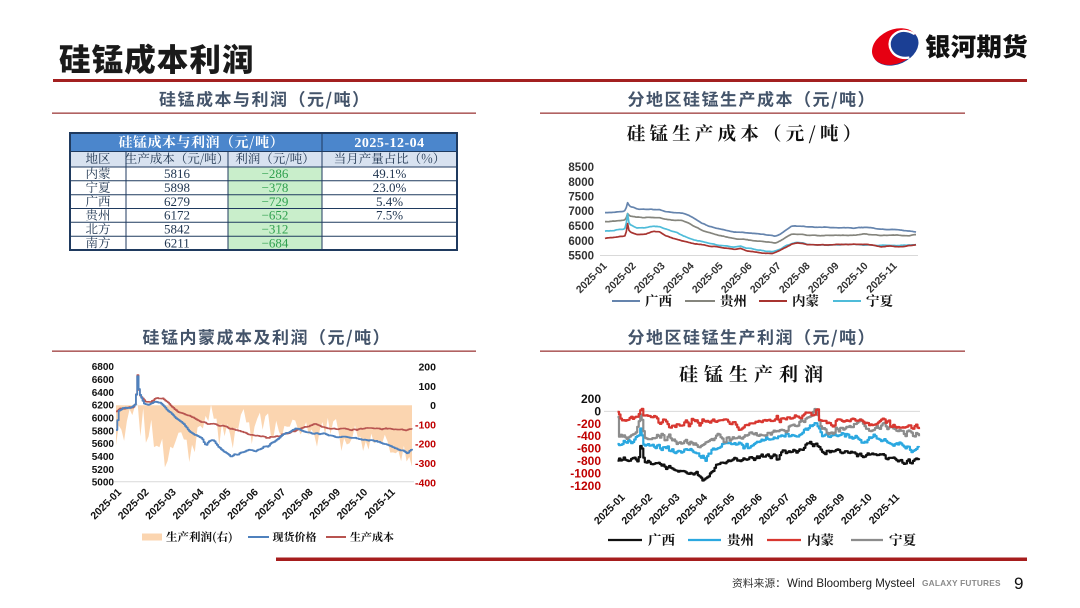 This screenshot has height=608, width=1080. I want to click on svg-text: 2025-05, so click(708, 278).